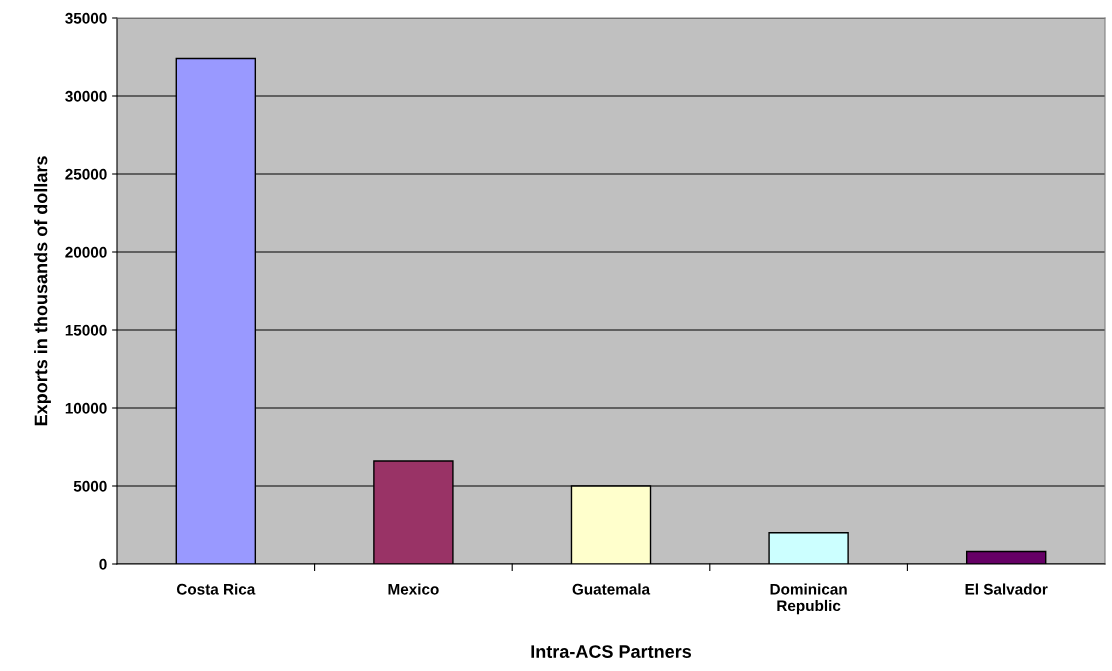 This screenshot has height=671, width=1112. I want to click on x-tick-label: Guatemala, so click(611, 589).